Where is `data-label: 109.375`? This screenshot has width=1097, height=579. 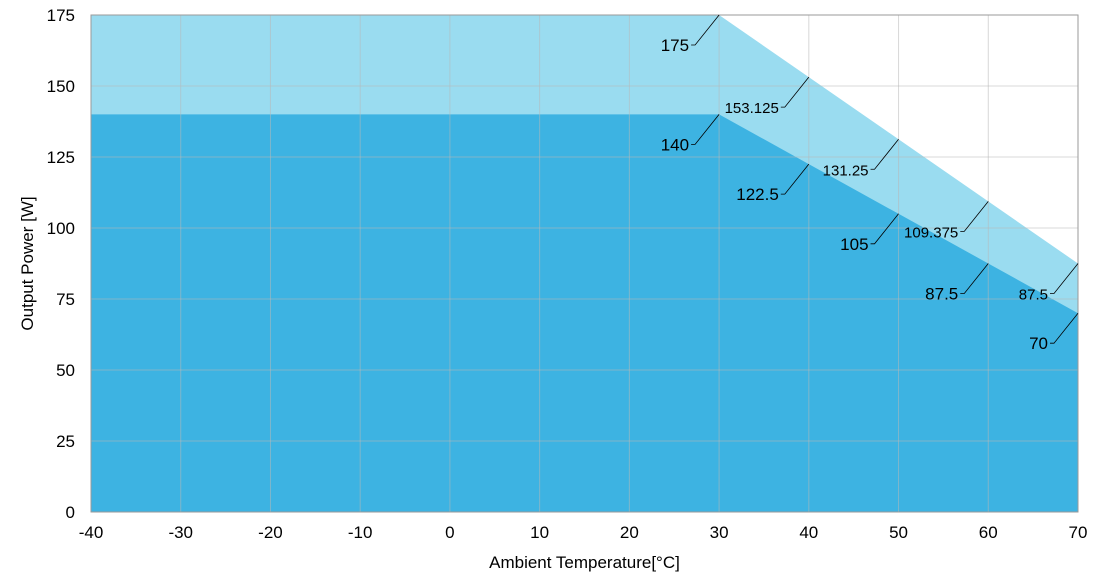 data-label: 109.375 is located at coordinates (931, 232).